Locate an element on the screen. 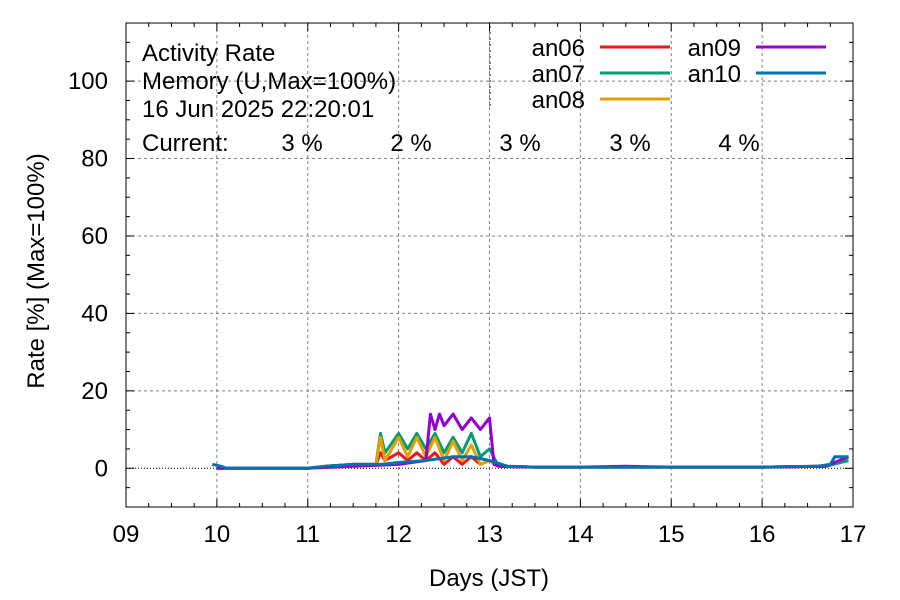  chart-title-line-3: 16 Jun 2025 22:20:01 is located at coordinates (258, 109).